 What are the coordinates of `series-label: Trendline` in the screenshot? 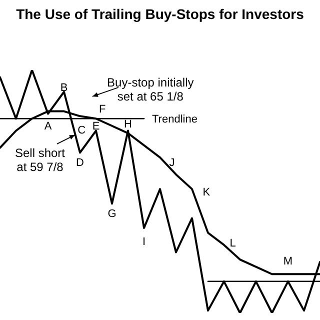 It's located at (175, 120).